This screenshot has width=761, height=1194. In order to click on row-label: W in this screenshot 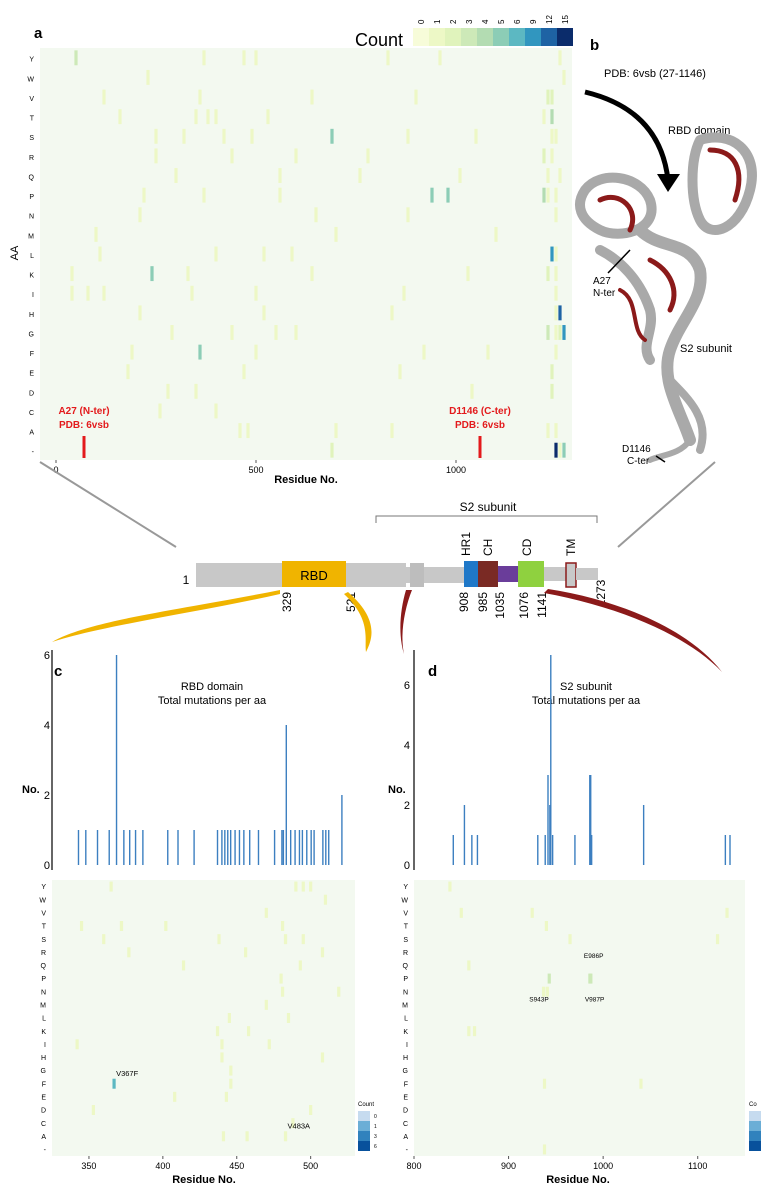, I will do `click(30, 79)`.